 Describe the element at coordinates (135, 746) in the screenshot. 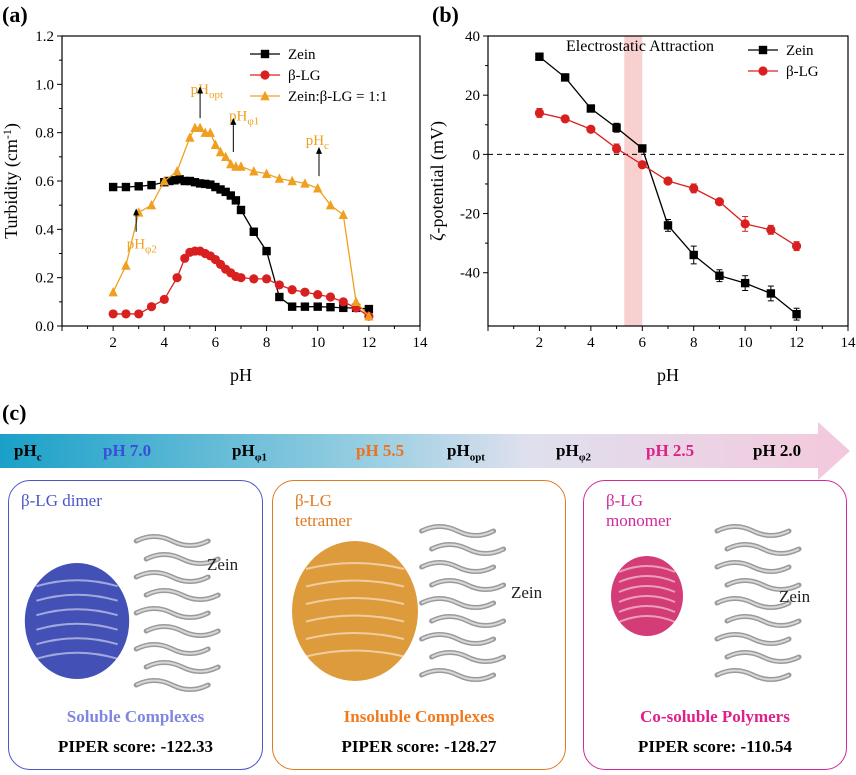

I see `piper-score: PIPER score: -122.33` at that location.